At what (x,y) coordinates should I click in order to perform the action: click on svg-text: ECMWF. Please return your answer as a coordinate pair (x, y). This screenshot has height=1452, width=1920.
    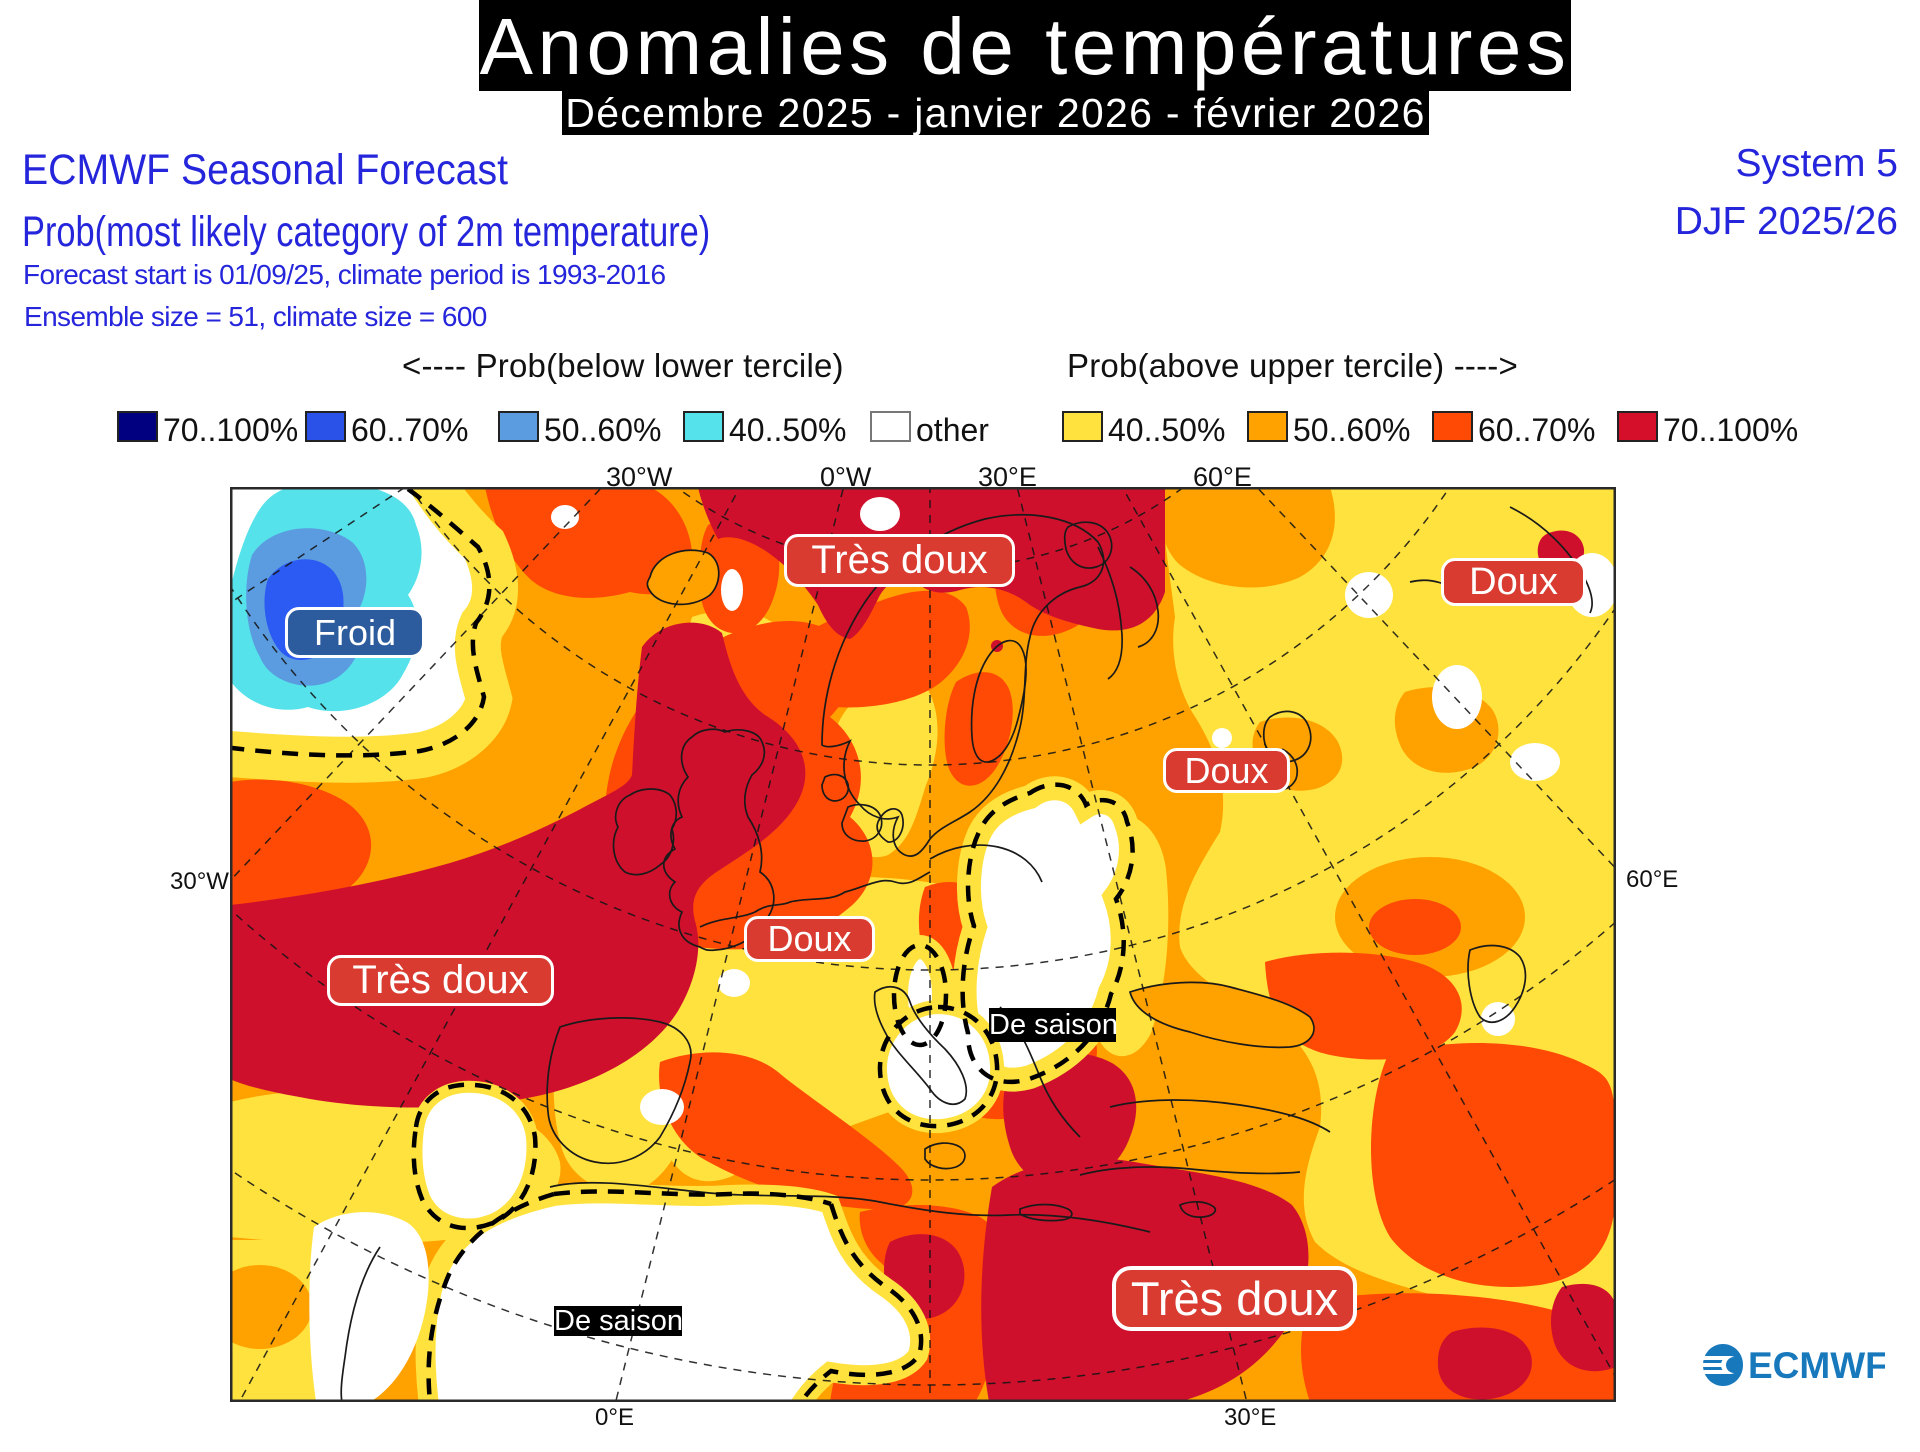
    Looking at the image, I should click on (1816, 1365).